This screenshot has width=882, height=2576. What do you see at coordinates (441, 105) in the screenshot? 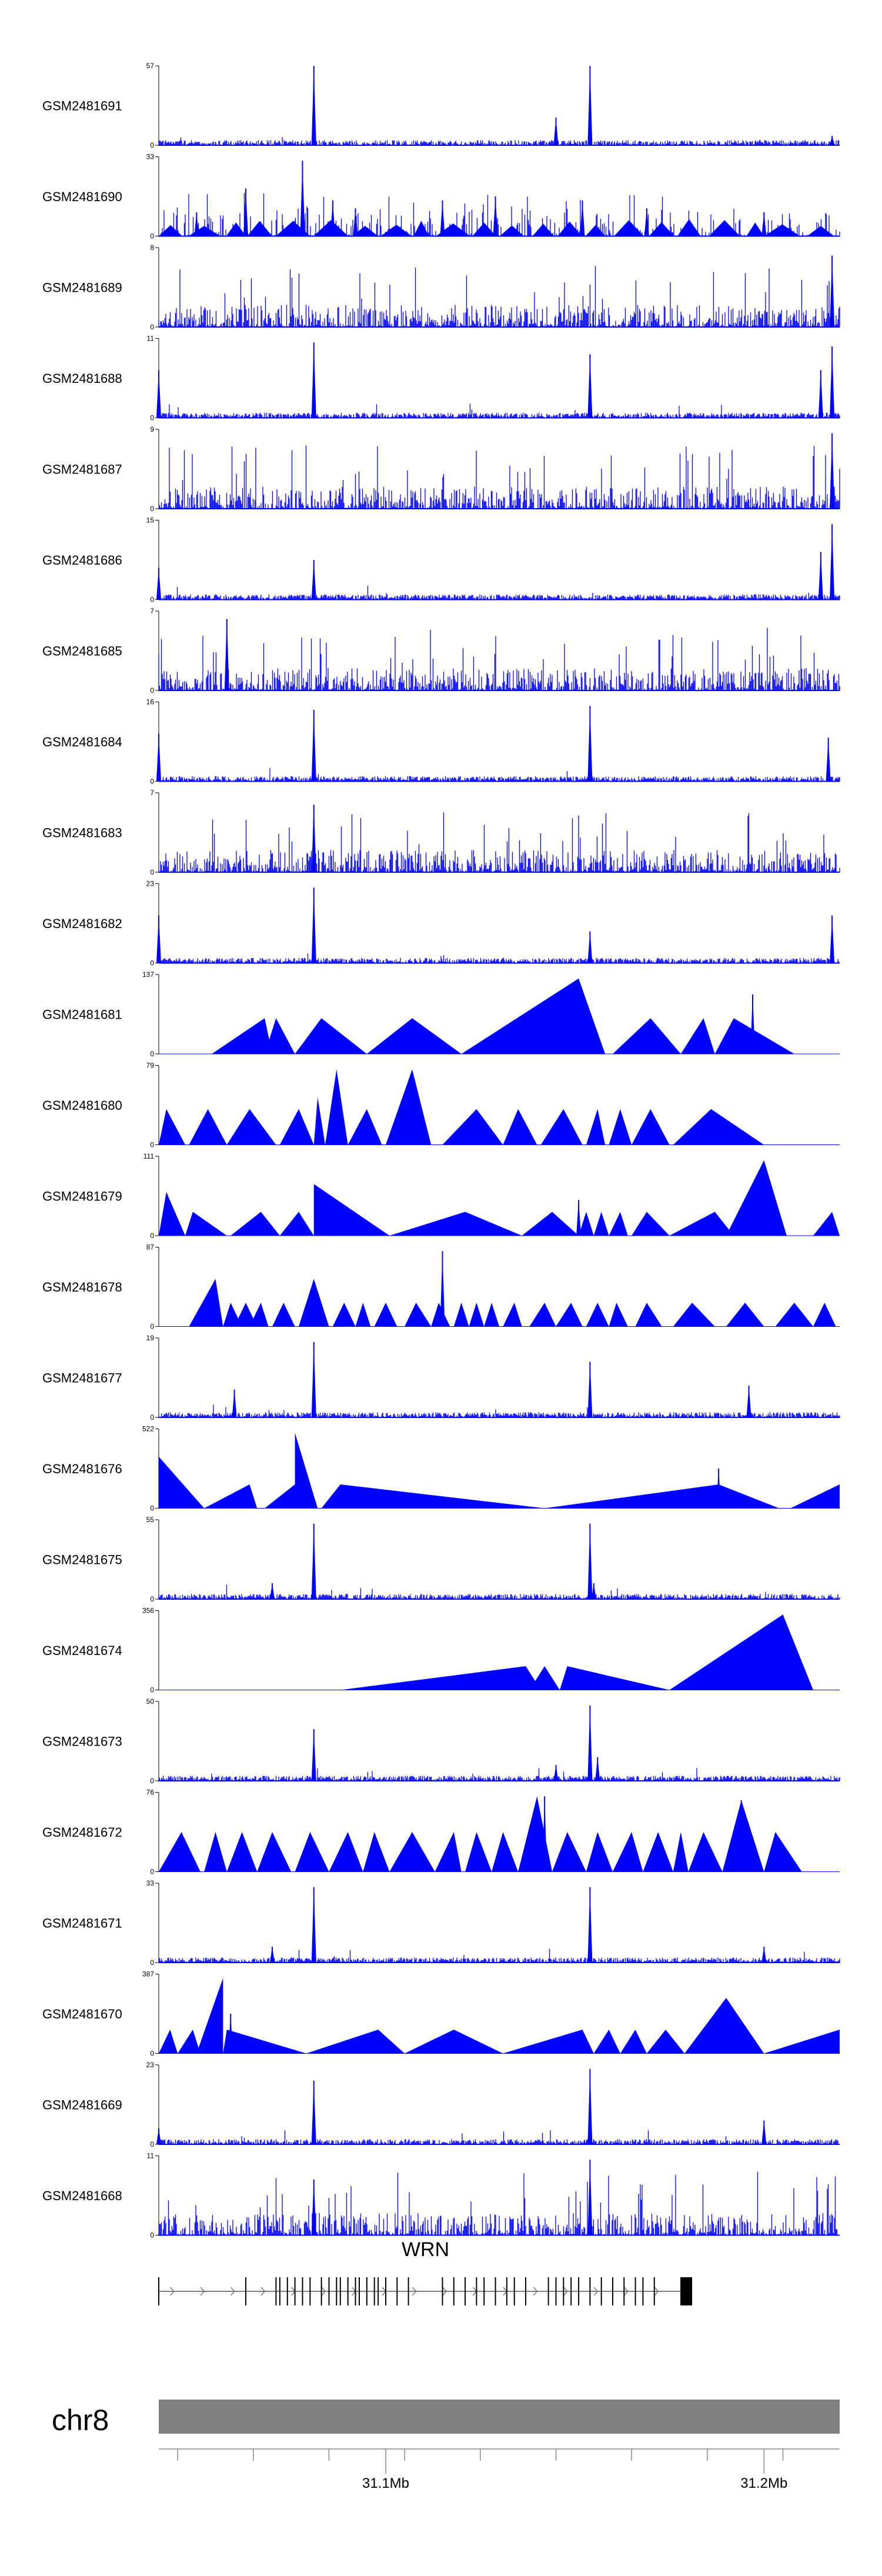
I see `track-GSM2481691: GSM2481691 57 0` at bounding box center [441, 105].